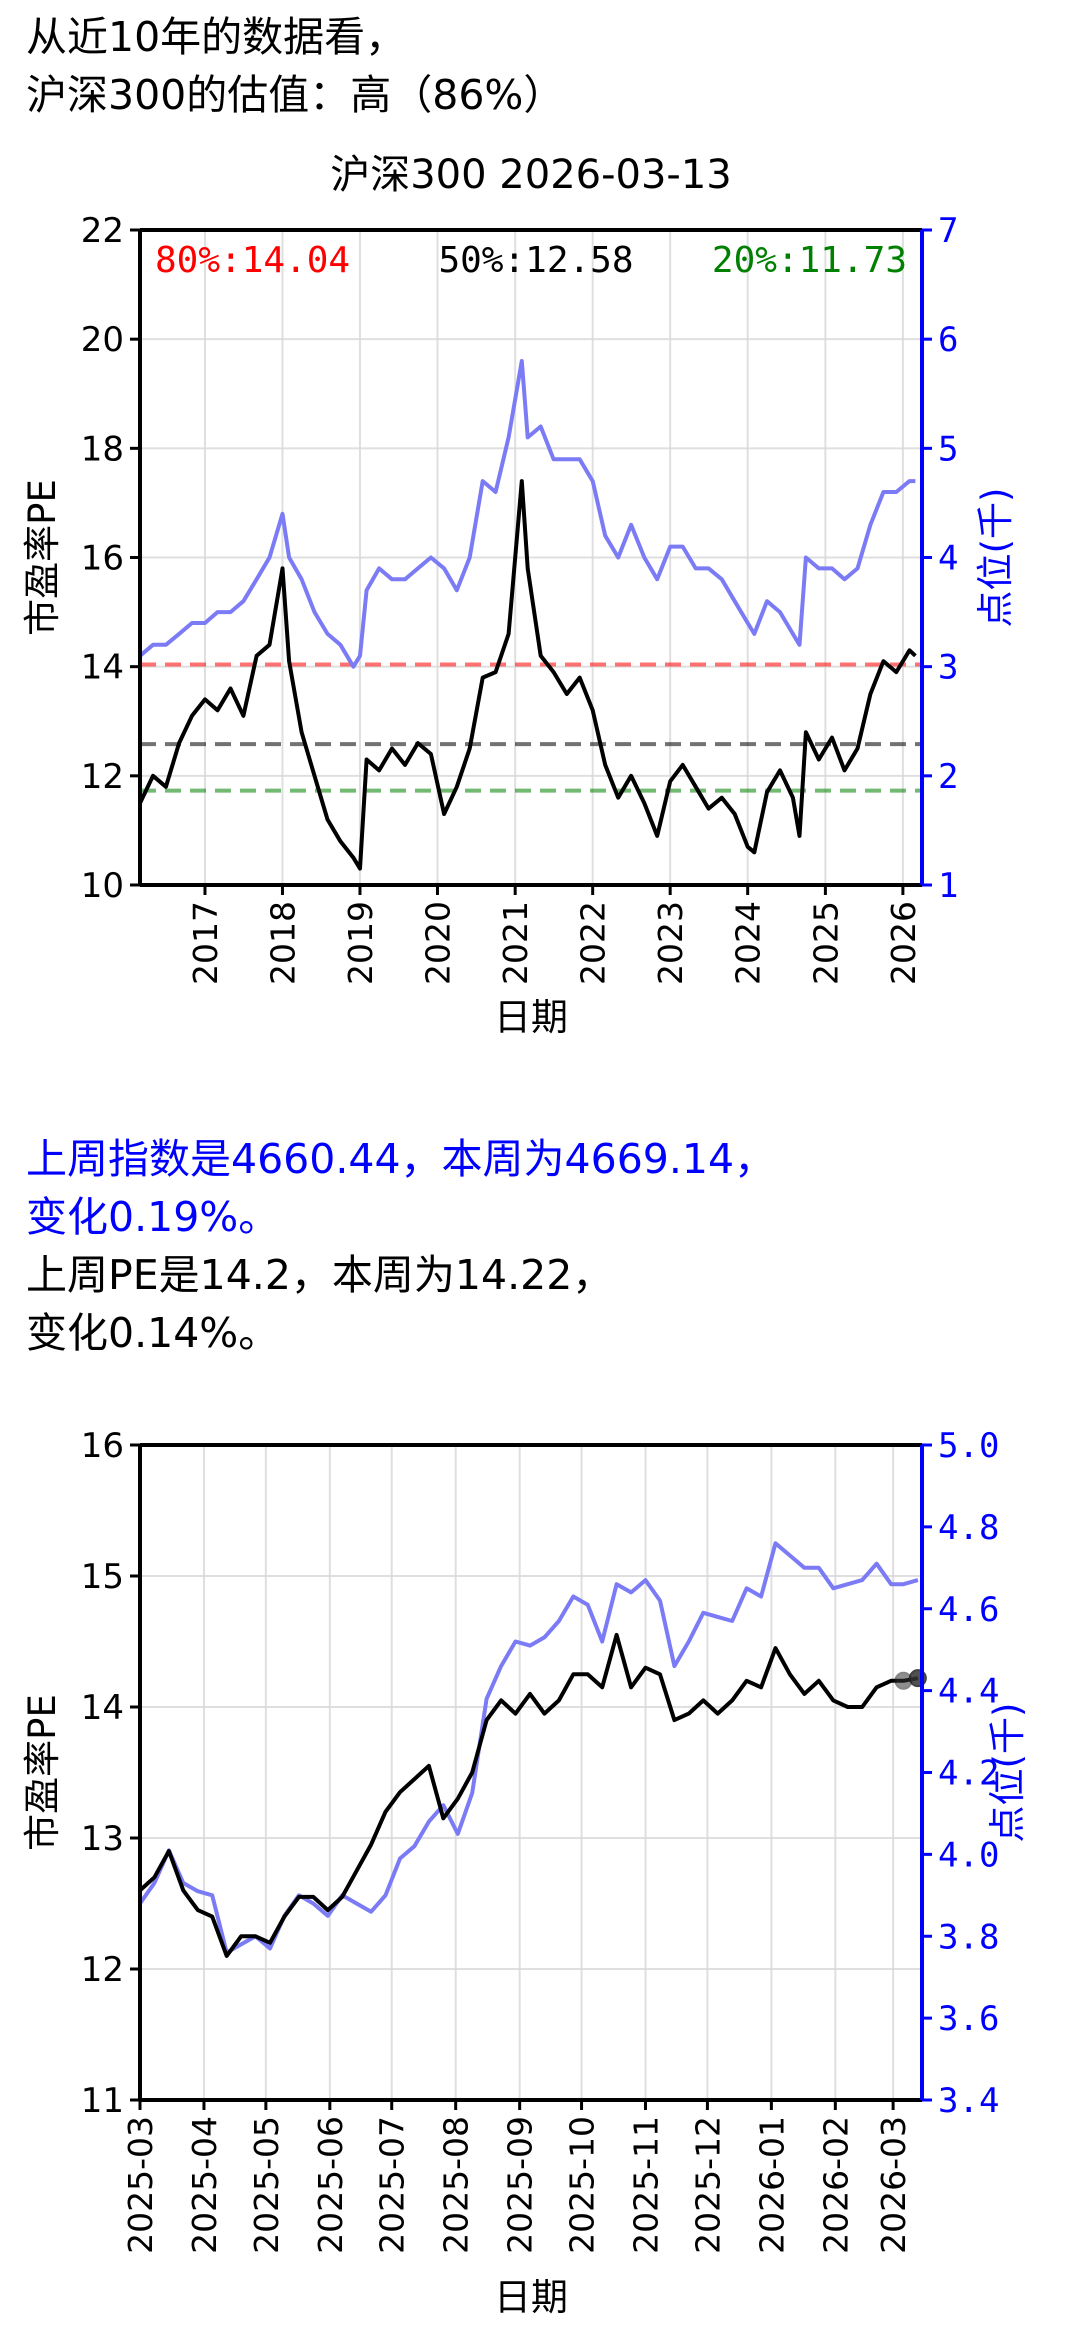 This screenshot has width=1080, height=2334. I want to click on x-tick-label: 2025-08, so click(456, 2185).